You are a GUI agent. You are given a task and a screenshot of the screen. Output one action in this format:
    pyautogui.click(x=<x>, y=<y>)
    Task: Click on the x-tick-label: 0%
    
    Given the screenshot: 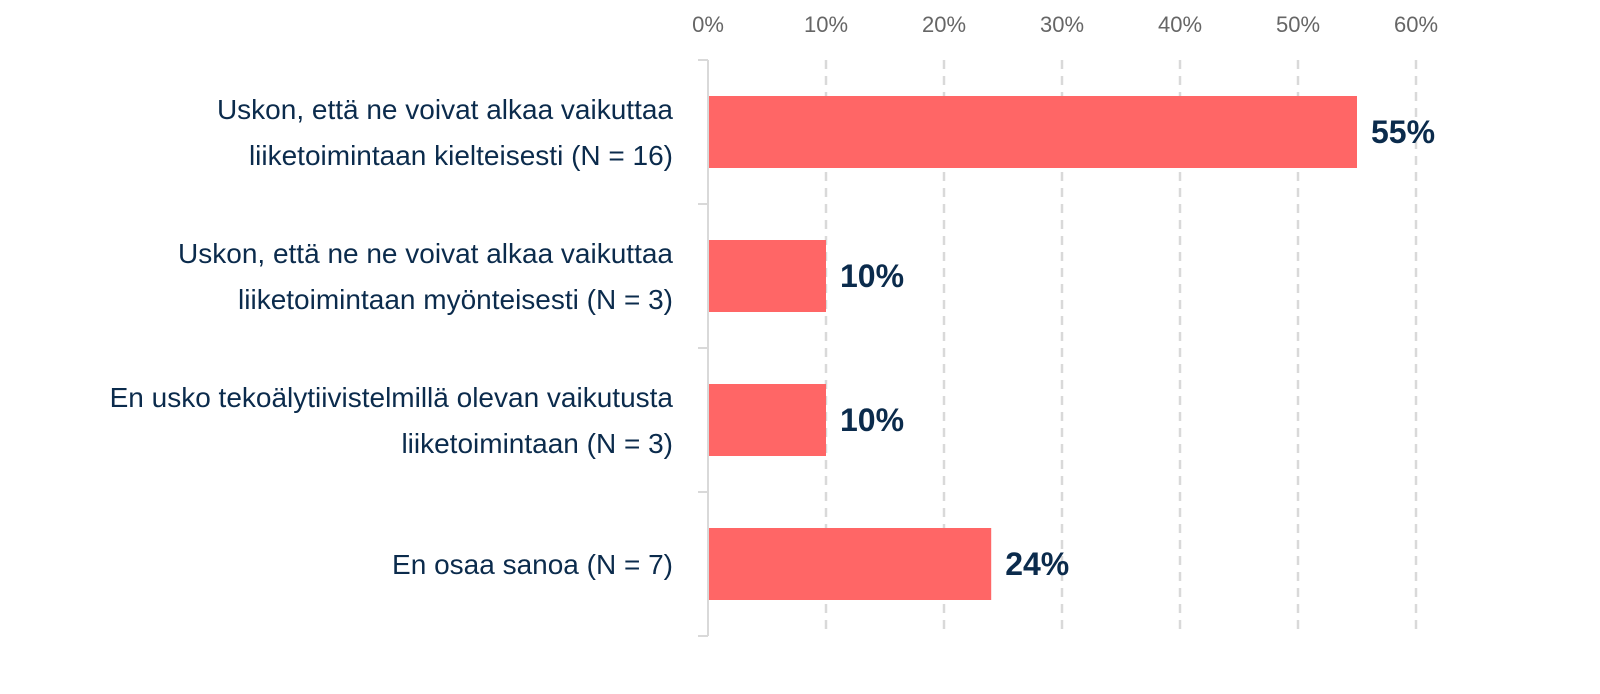 What is the action you would take?
    pyautogui.click(x=708, y=24)
    